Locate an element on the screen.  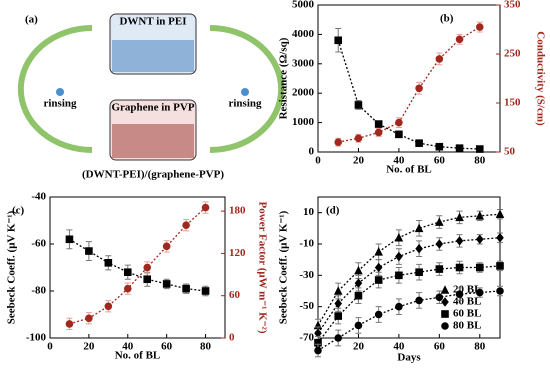
y2-tick-label: 50 is located at coordinates (510, 152).